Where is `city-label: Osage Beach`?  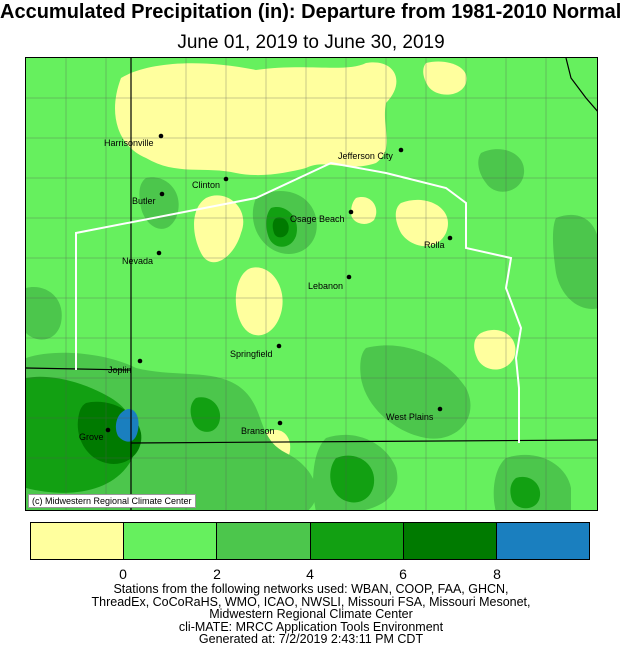 city-label: Osage Beach is located at coordinates (317, 219).